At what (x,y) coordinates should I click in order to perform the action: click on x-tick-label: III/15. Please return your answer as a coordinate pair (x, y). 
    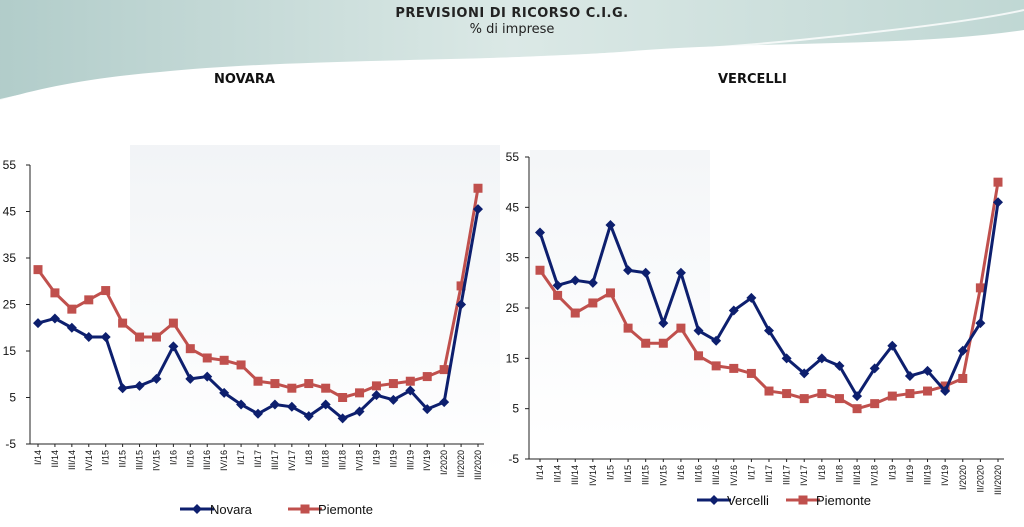
    Looking at the image, I should click on (140, 460).